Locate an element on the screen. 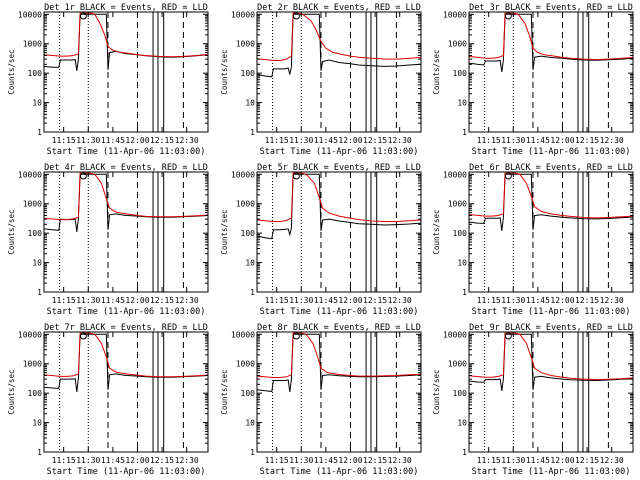 Image resolution: width=640 pixels, height=480 pixels. panel-title: Det 9r BLACK = Events, RED = LLD is located at coordinates (551, 328).